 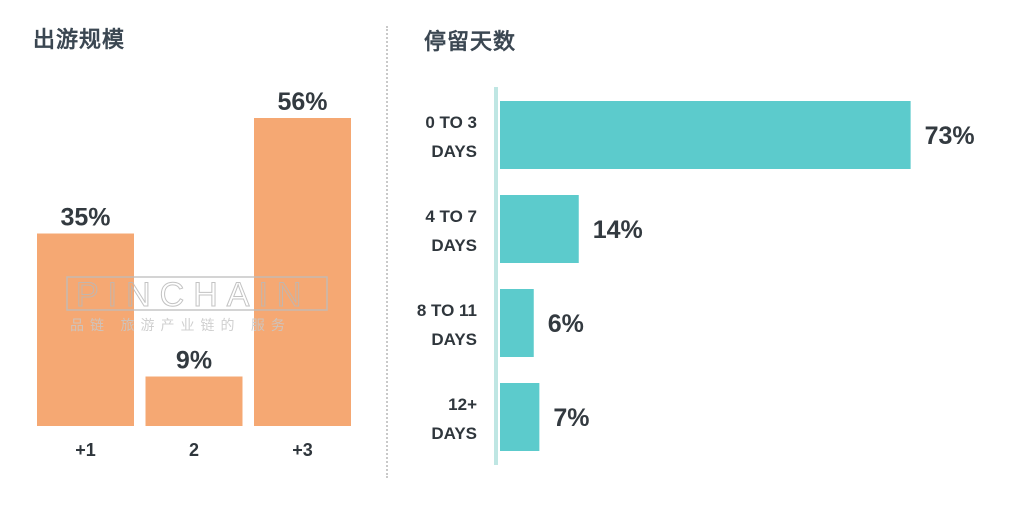 What do you see at coordinates (302, 450) in the screenshot?
I see `left-category-label: +3` at bounding box center [302, 450].